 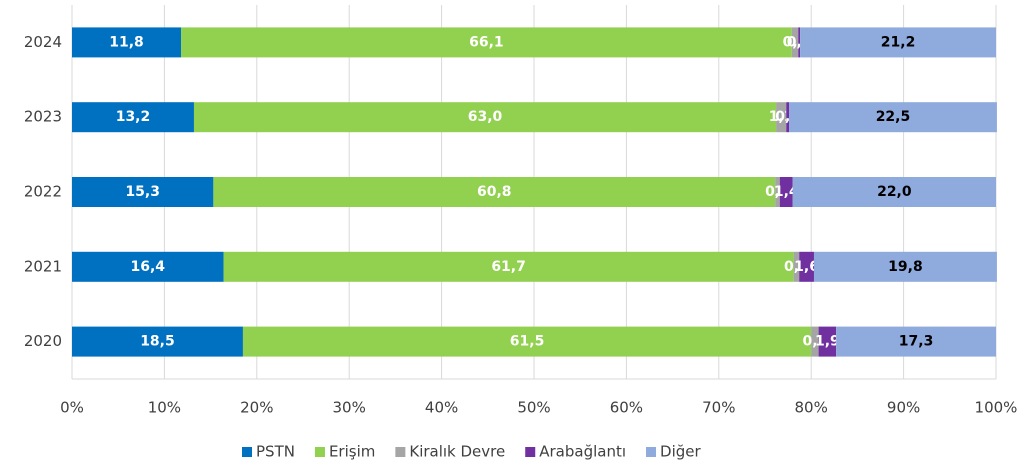 I want to click on y-tick-label: 2024, so click(x=43, y=42).